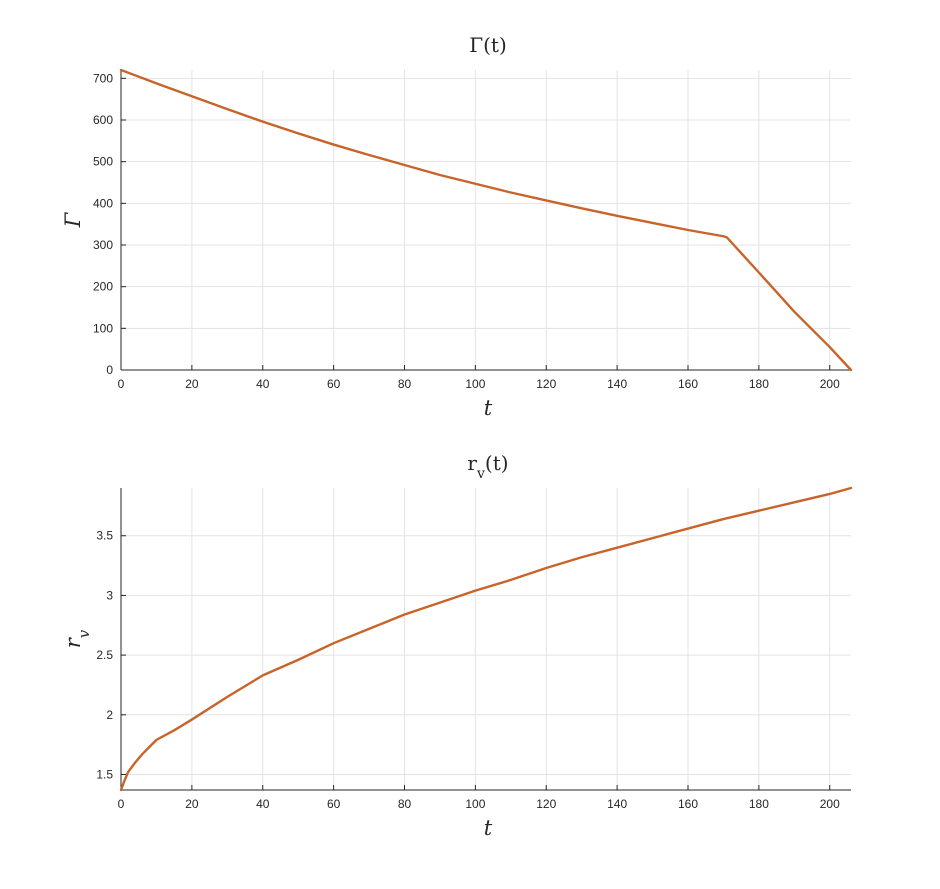 The width and height of the screenshot is (940, 889). Describe the element at coordinates (103, 245) in the screenshot. I see `y-tick-label: 300` at that location.